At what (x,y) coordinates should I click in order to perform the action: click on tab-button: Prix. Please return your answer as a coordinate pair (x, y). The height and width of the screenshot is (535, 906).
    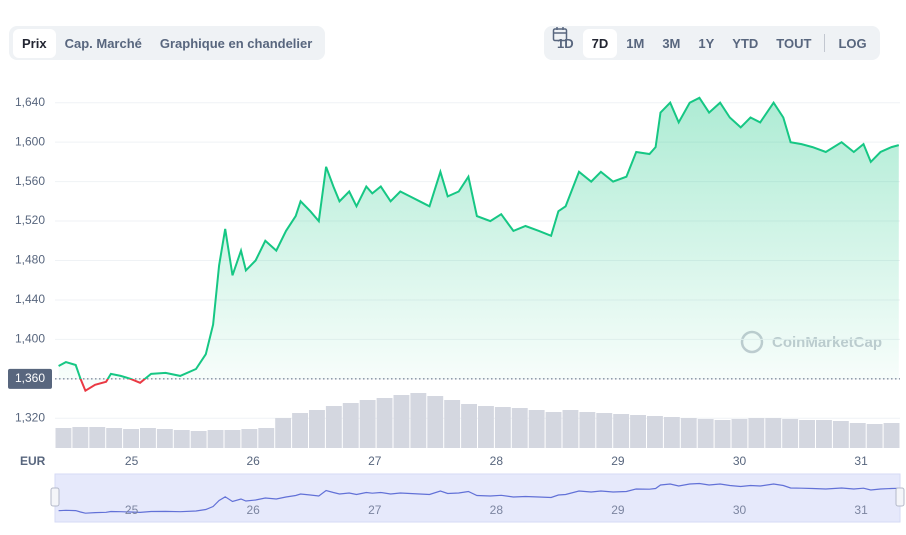
    Looking at the image, I should click on (34, 43).